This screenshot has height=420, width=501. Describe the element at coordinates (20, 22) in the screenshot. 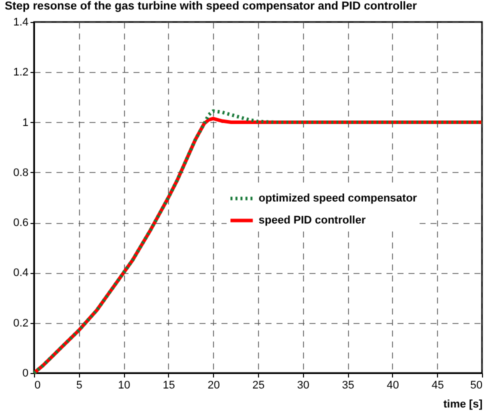

I see `y-tick-label: 1.4` at that location.